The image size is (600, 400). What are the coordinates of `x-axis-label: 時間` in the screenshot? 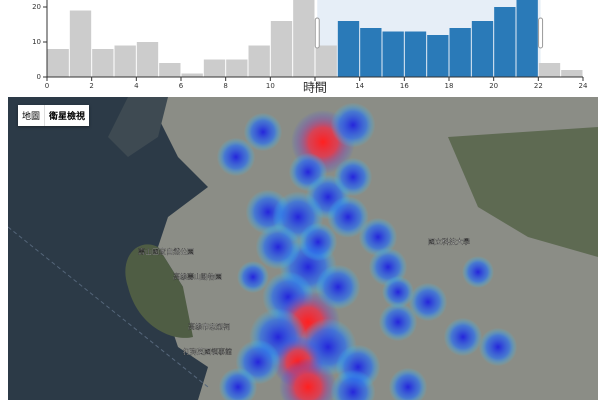 It's located at (315, 88).